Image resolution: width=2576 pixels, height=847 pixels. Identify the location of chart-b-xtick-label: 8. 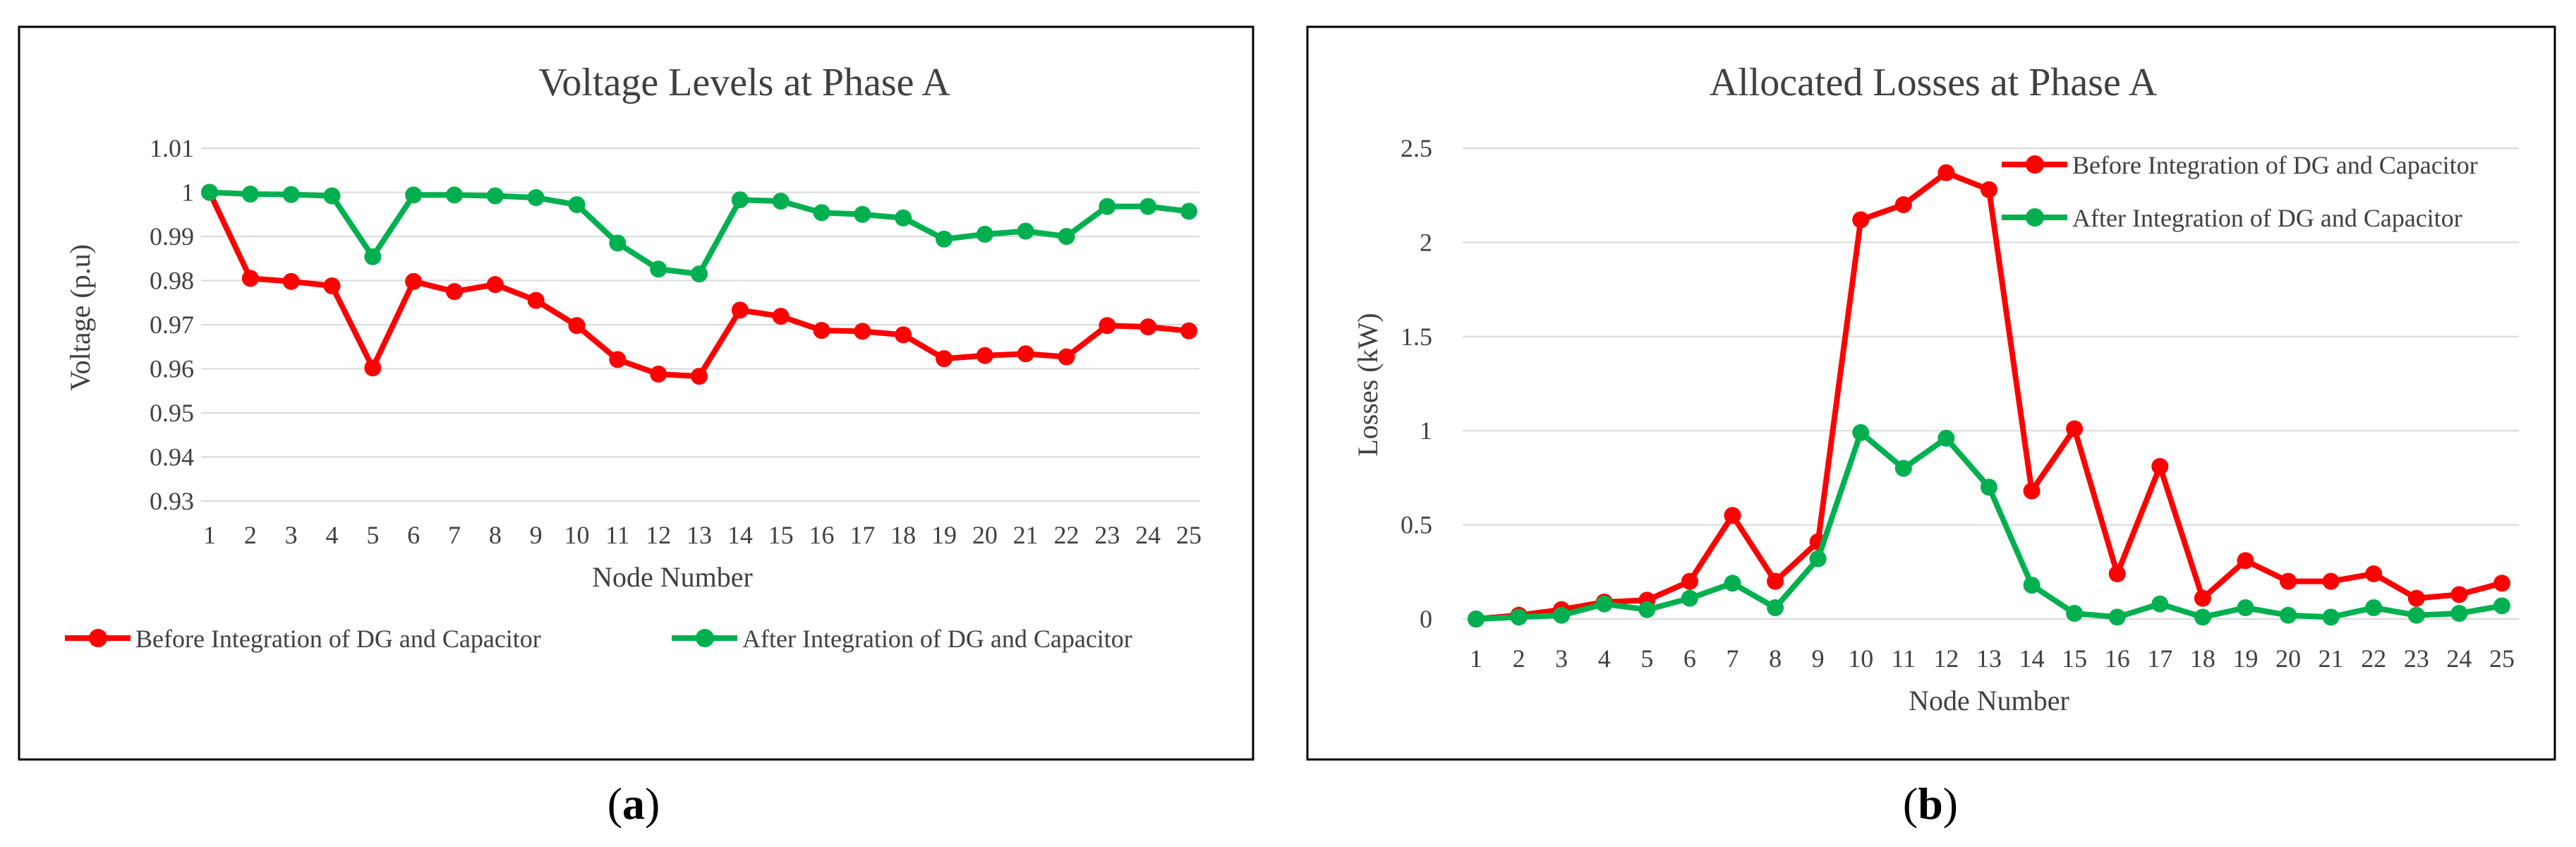
(1776, 658).